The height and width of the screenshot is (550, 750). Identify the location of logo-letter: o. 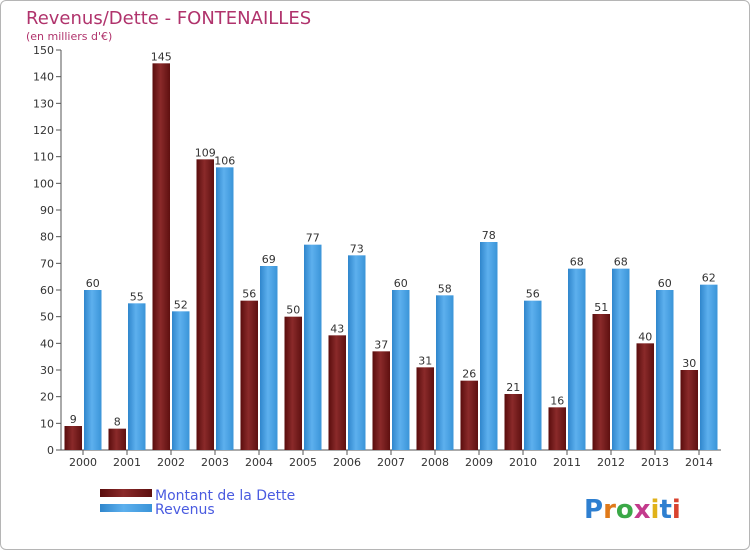
(625, 510).